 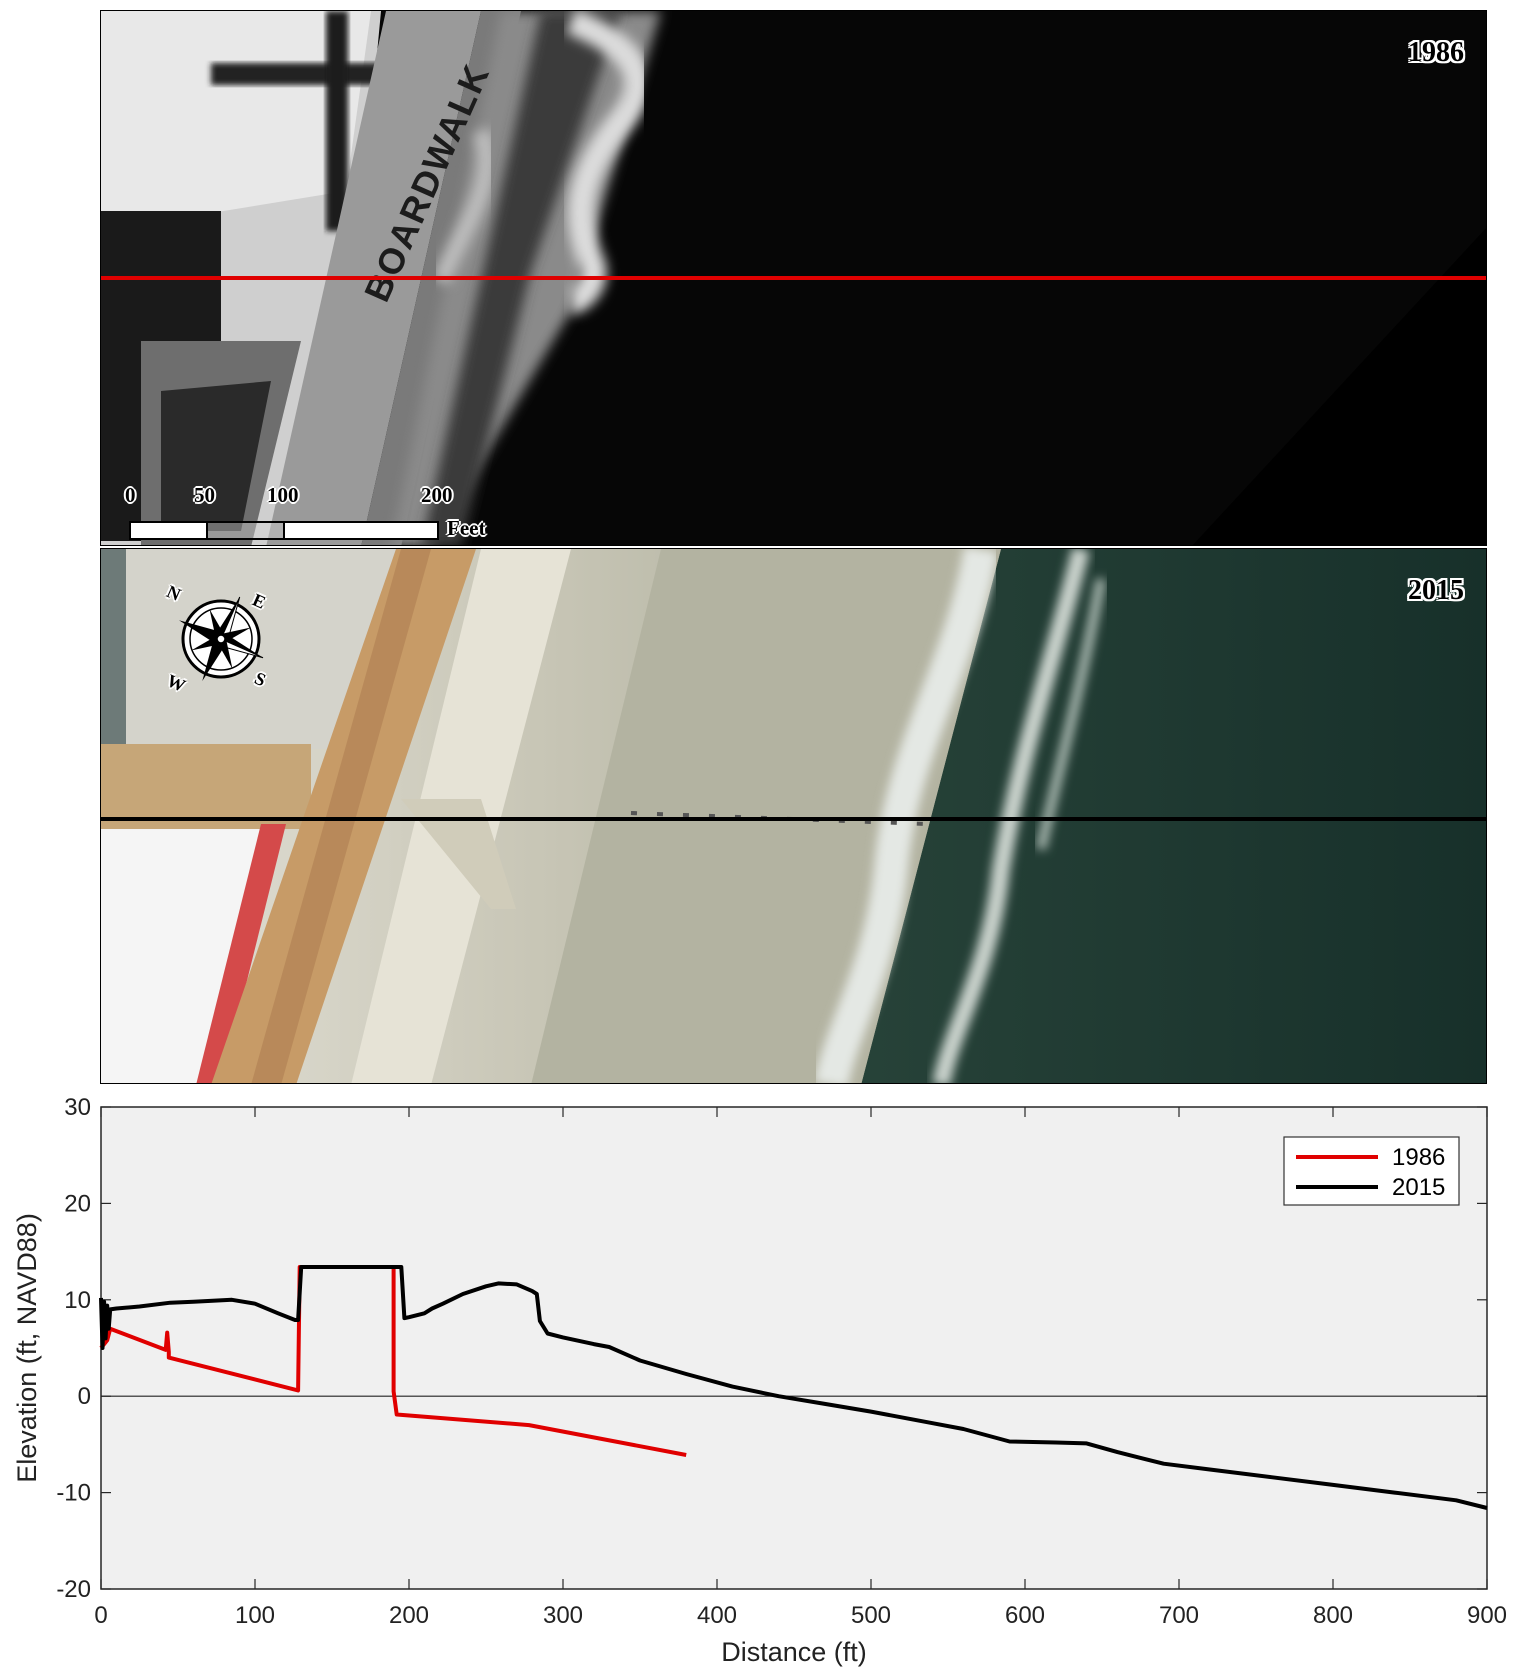 What do you see at coordinates (793, 1387) in the screenshot?
I see `series-line-2015` at bounding box center [793, 1387].